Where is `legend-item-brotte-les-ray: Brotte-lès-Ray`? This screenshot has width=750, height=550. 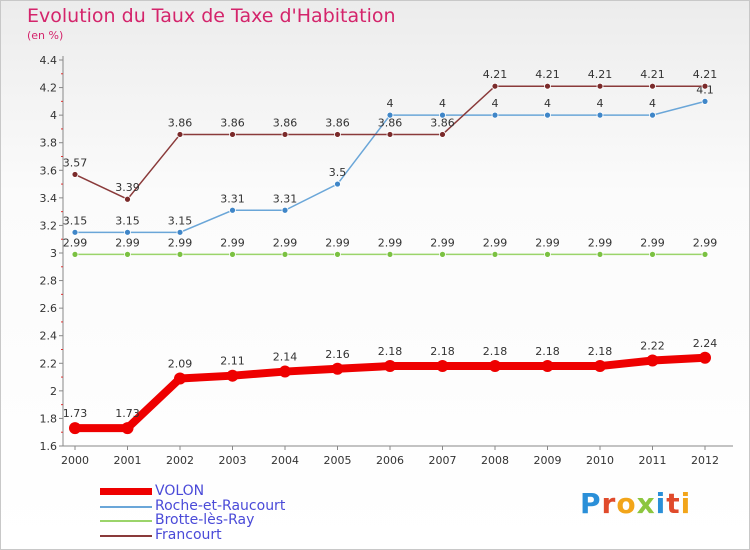
legend-item-brotte-les-ray: Brotte-lès-Ray is located at coordinates (220, 520).